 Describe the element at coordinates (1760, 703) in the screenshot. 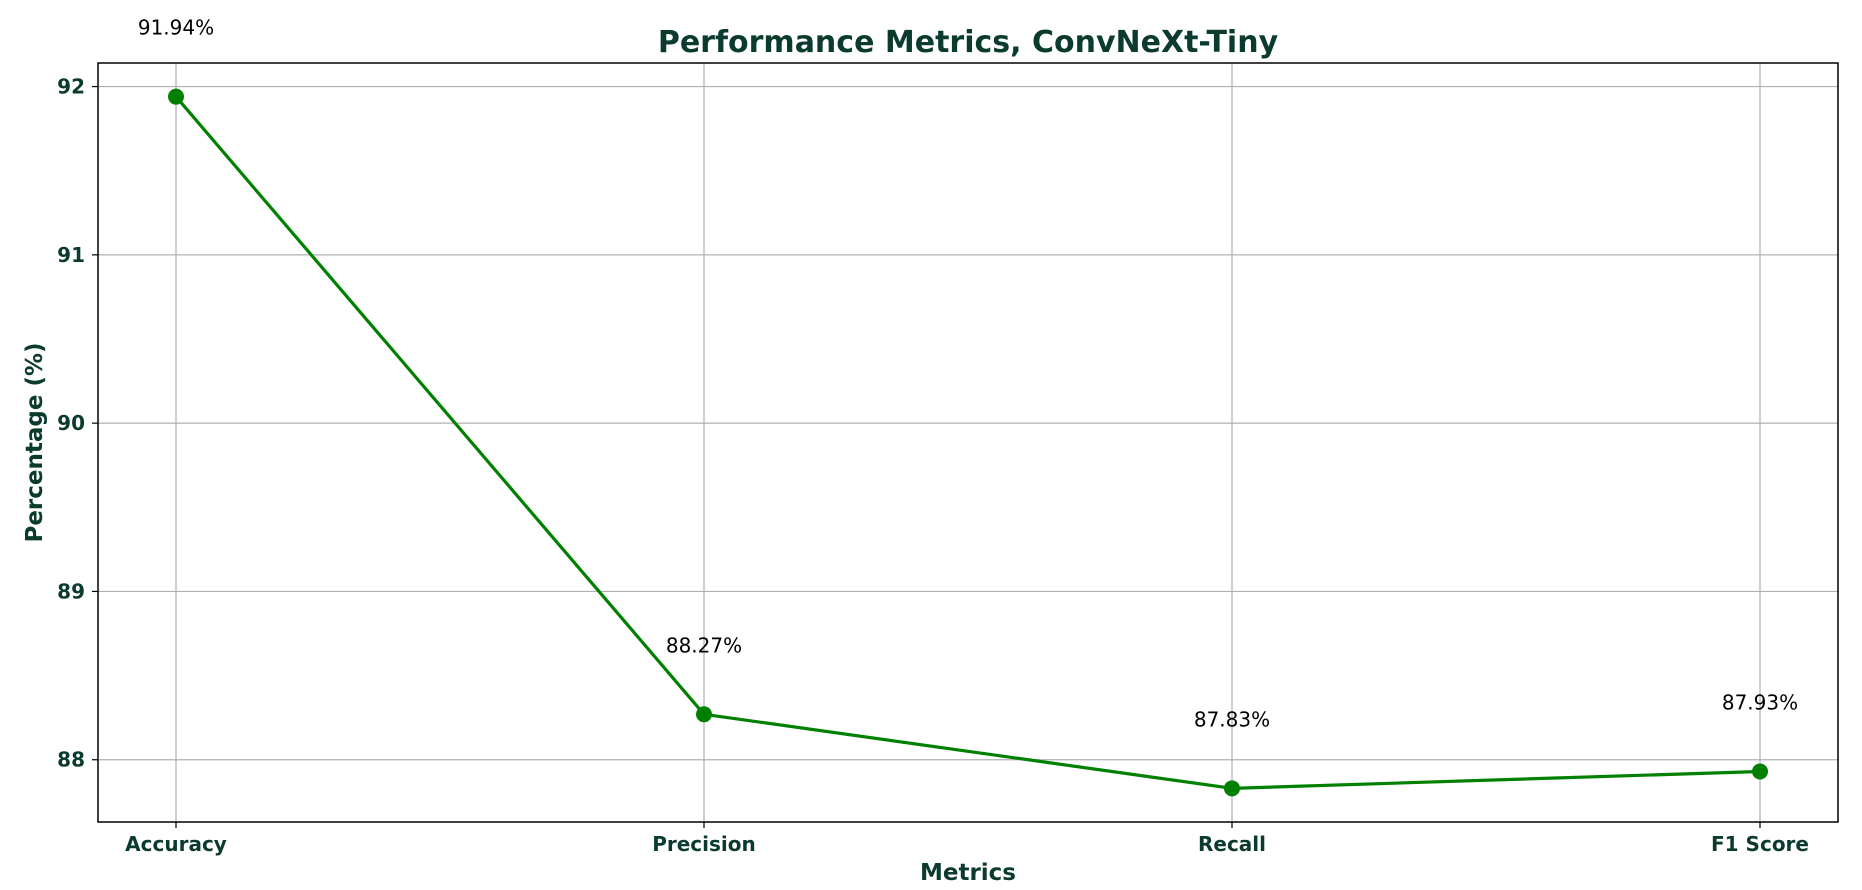

I see `data-label: 87.93%` at that location.